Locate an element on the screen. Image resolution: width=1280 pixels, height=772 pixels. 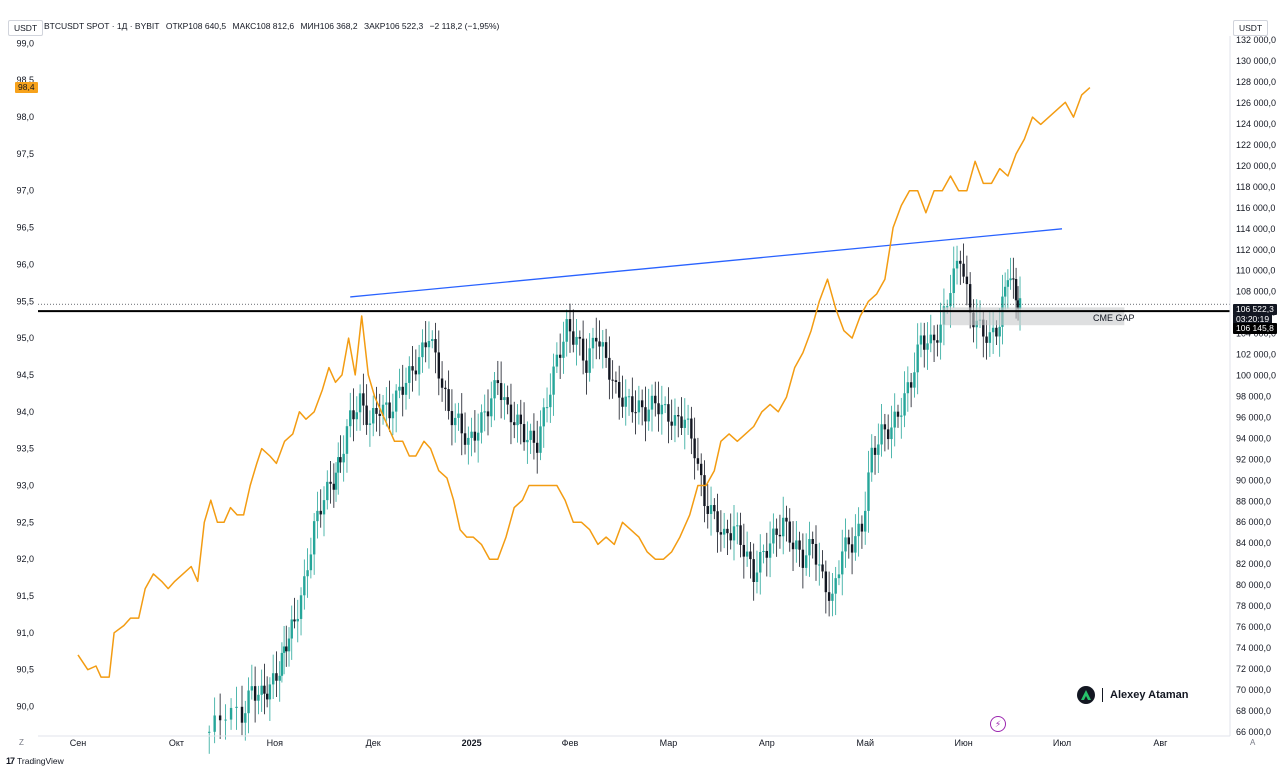
change-value: −2 118,2 (−1,95%) is located at coordinates (464, 26).